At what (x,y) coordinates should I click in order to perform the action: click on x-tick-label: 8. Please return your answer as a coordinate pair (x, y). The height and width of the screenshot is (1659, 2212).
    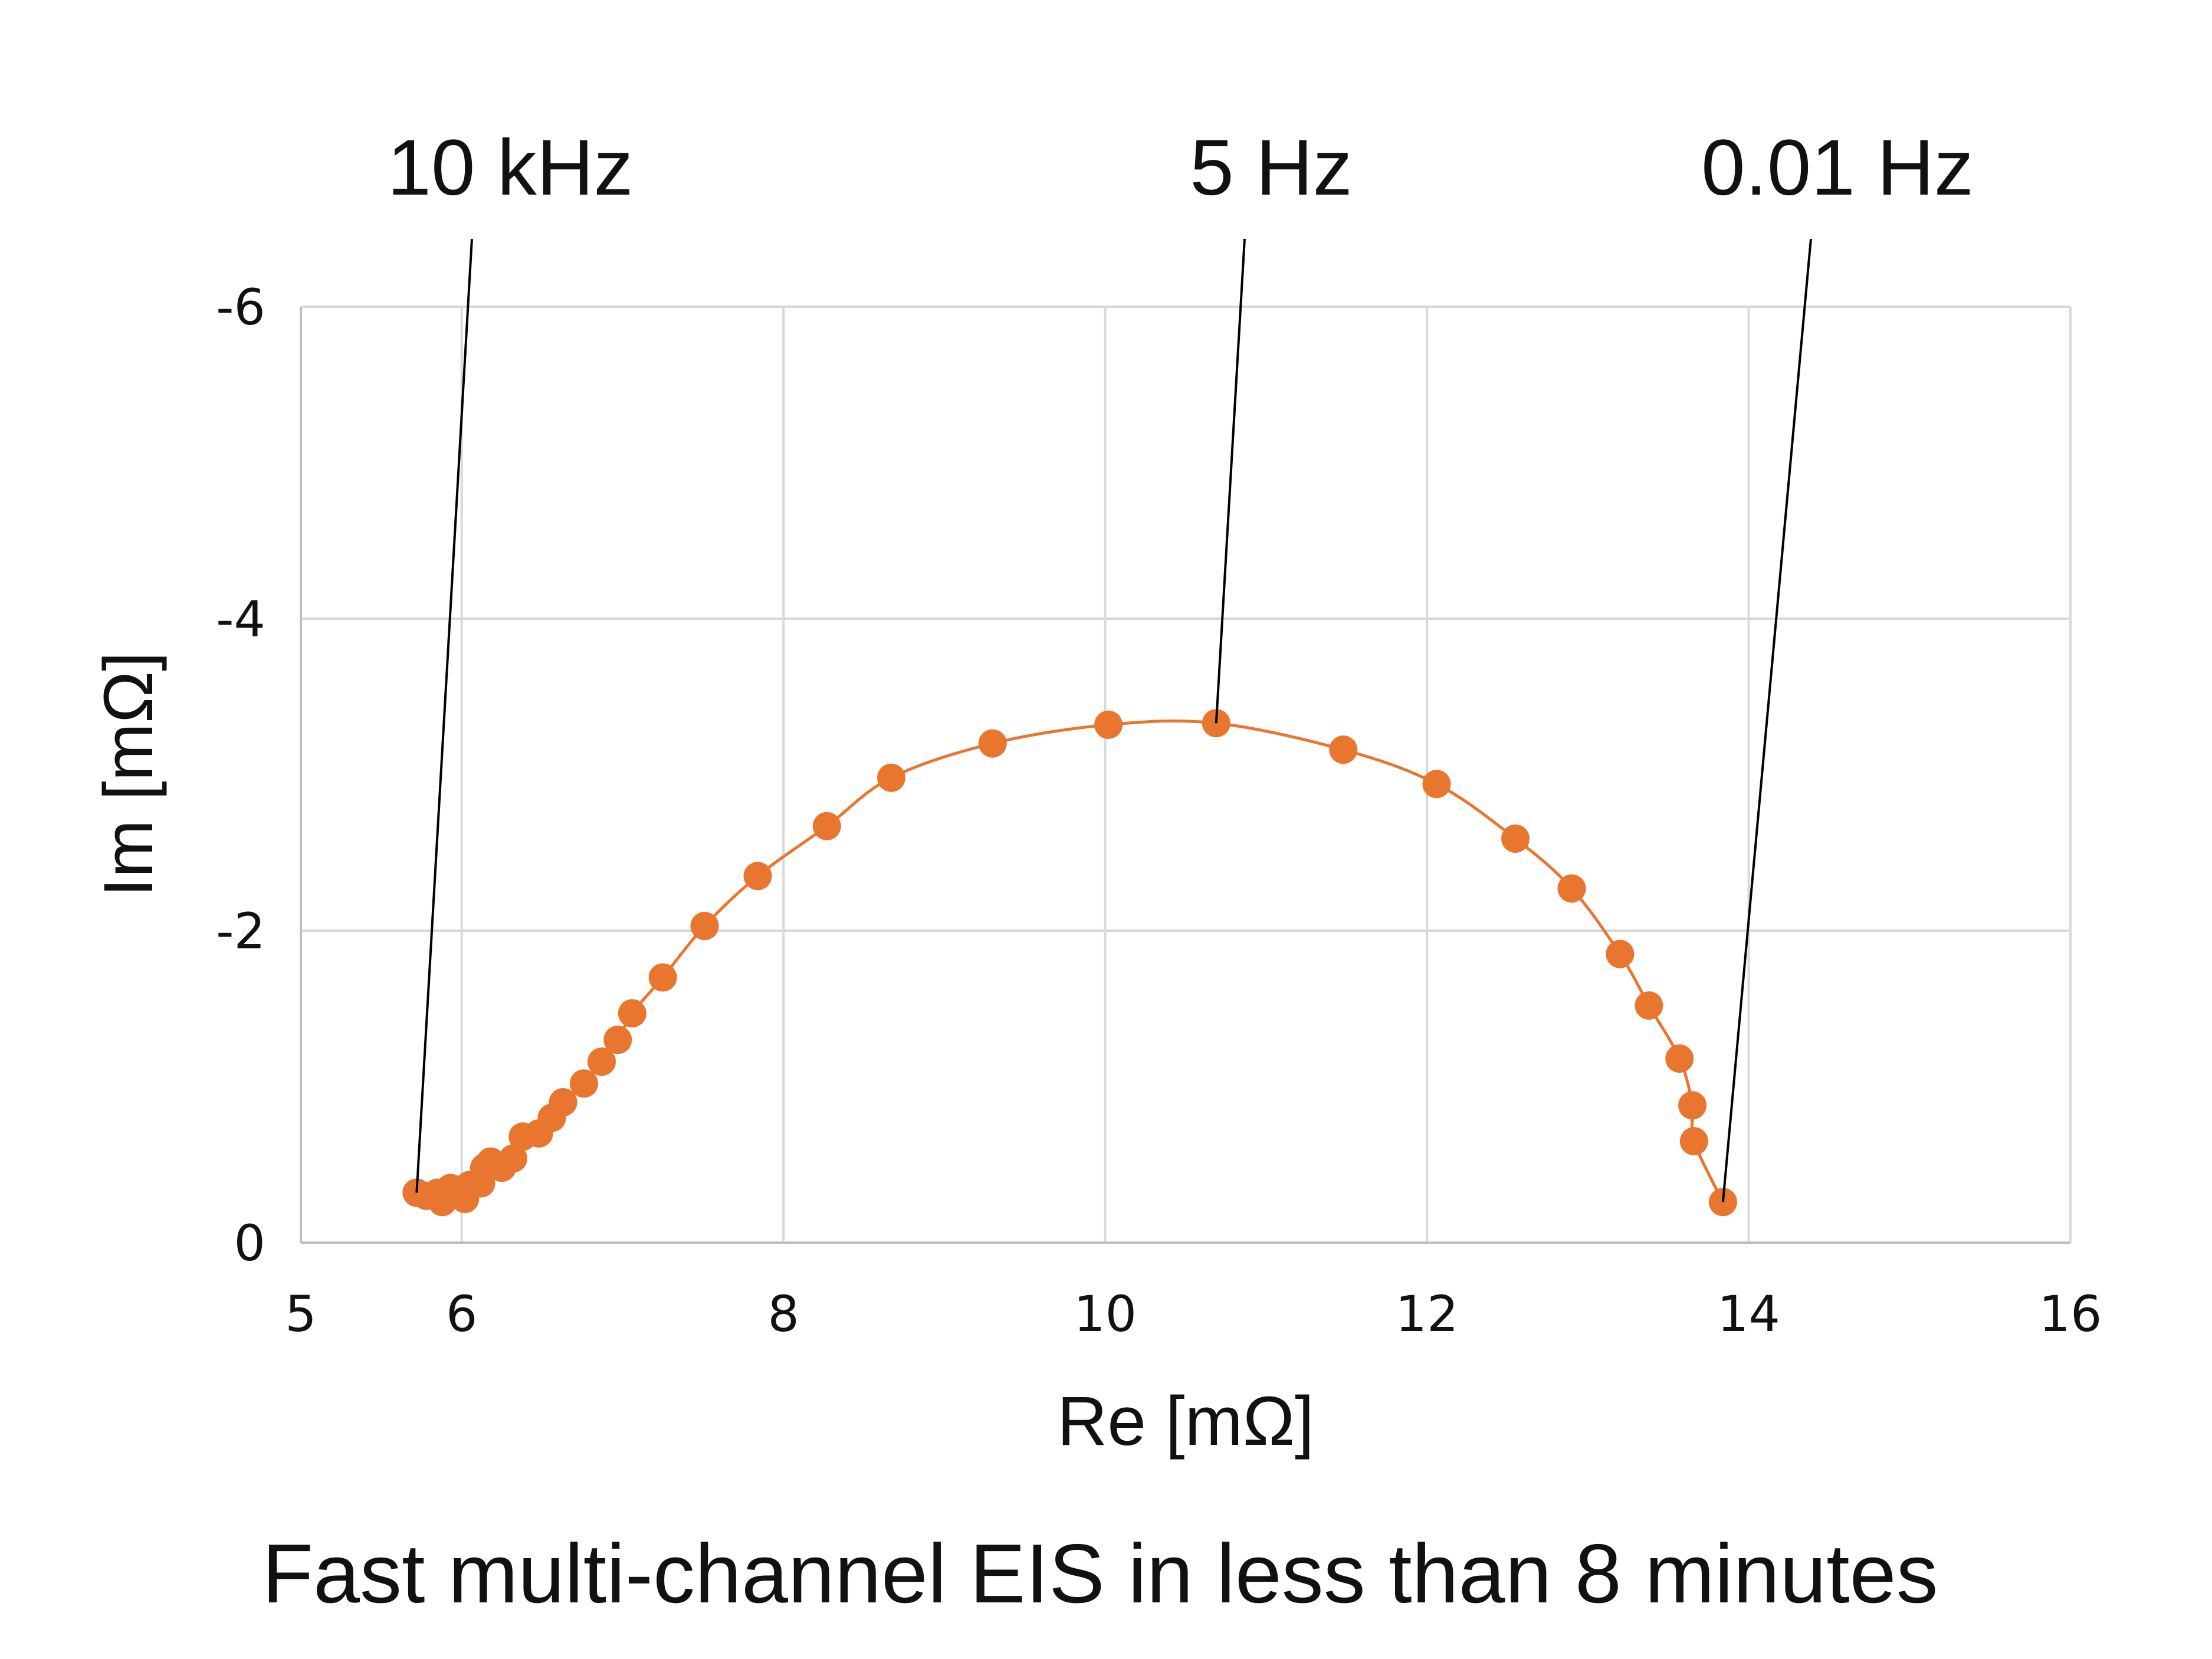
    Looking at the image, I should click on (783, 1314).